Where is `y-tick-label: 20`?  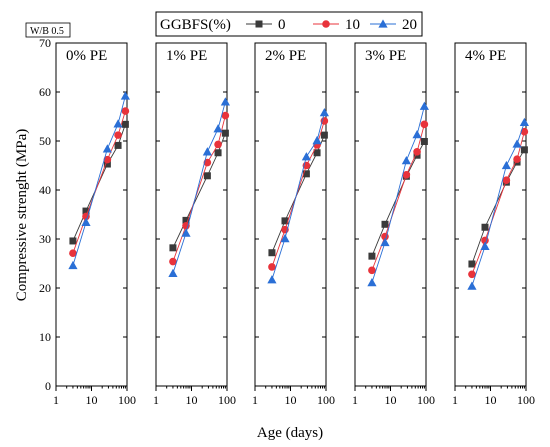
y-tick-label: 20 is located at coordinates (45, 288).